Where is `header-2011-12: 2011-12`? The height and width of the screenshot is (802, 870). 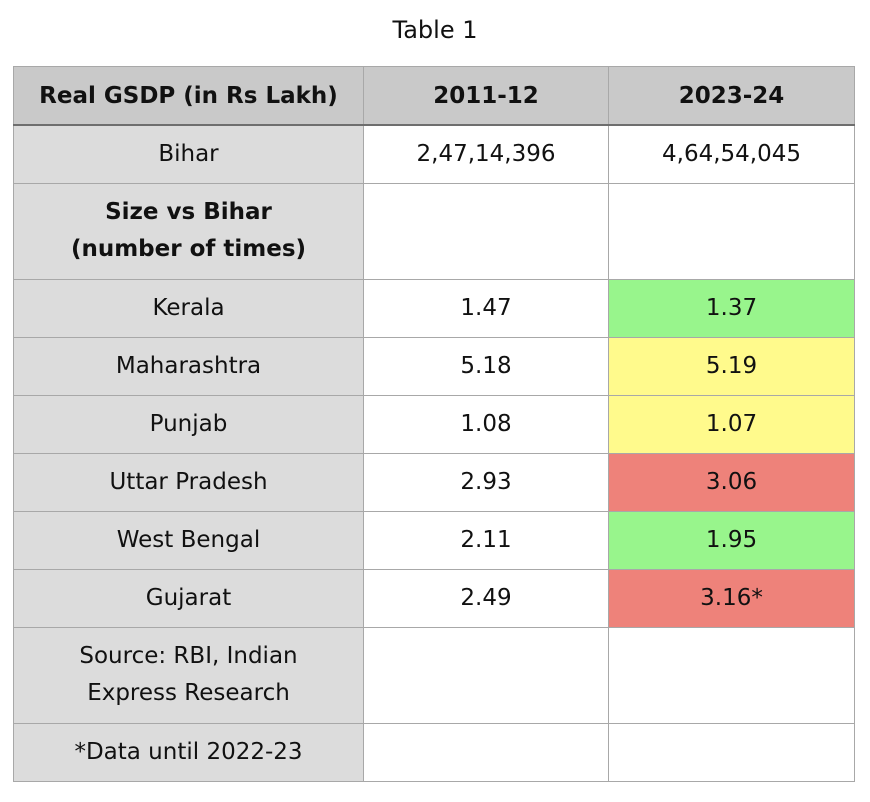
header-2011-12: 2011-12 is located at coordinates (486, 96).